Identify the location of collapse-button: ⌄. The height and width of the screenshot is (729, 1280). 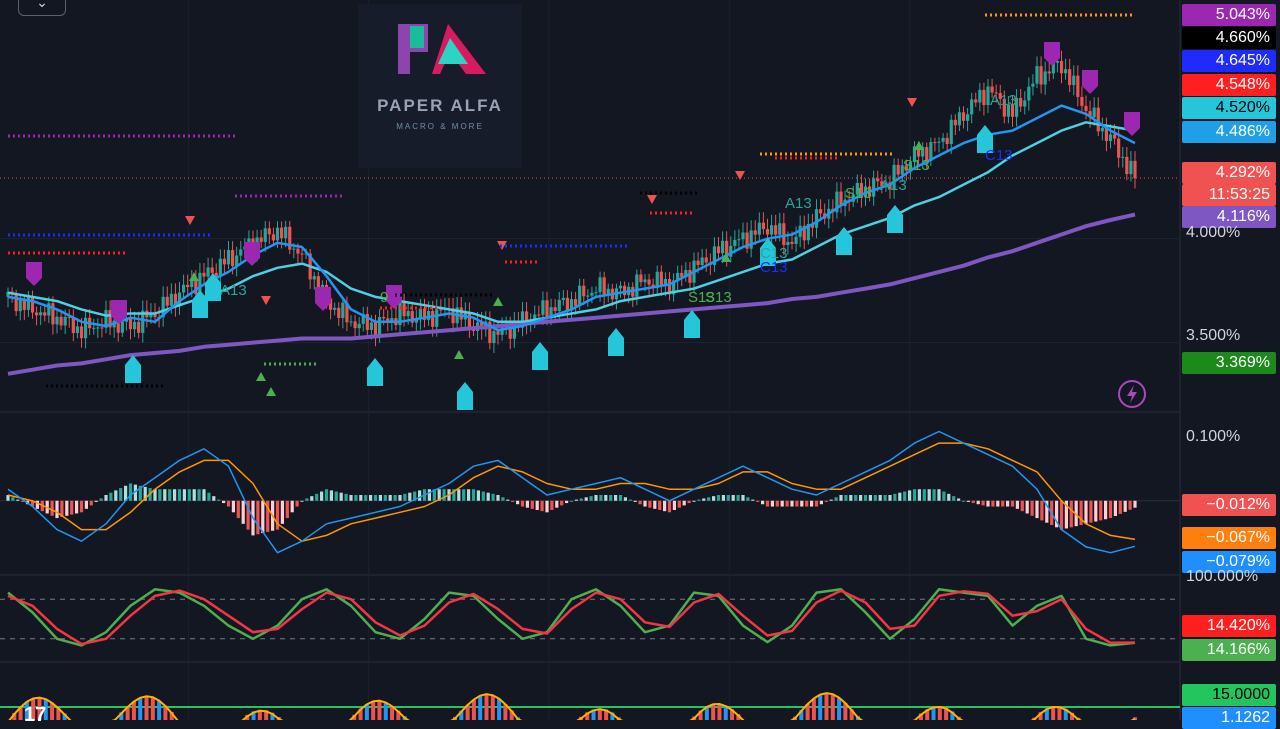
(42, 8).